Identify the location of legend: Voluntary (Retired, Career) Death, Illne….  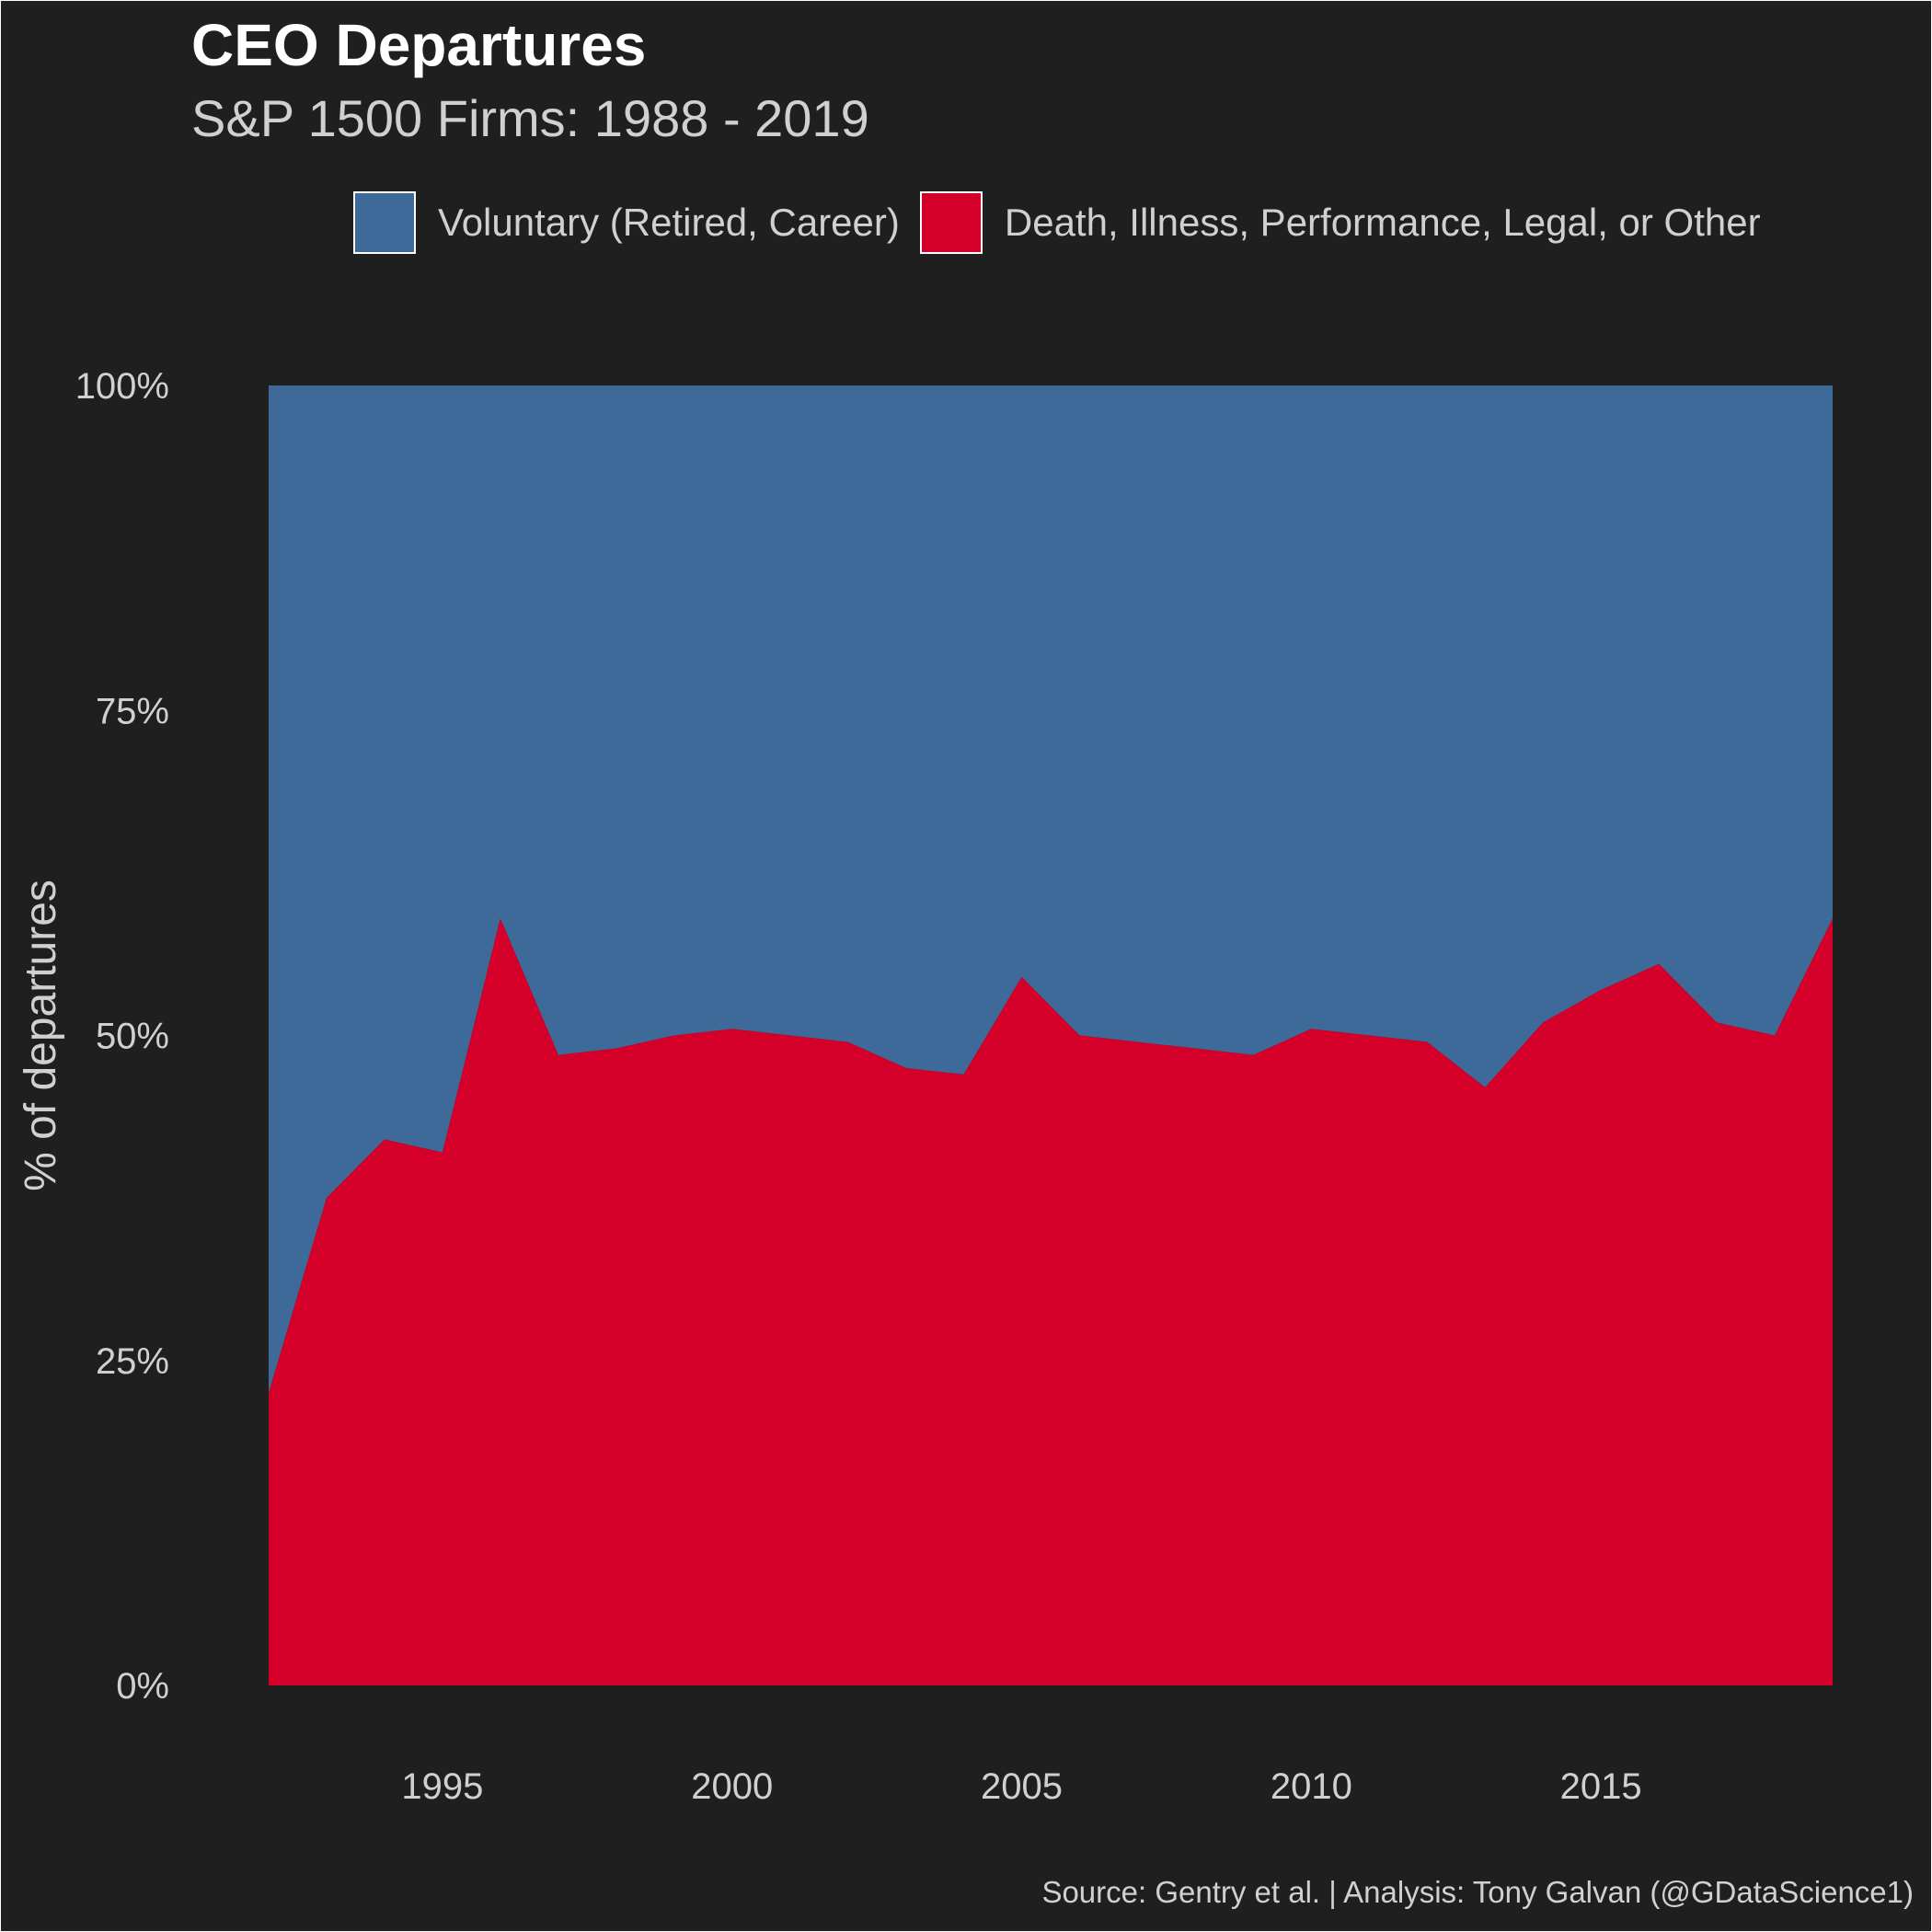
(1067, 222).